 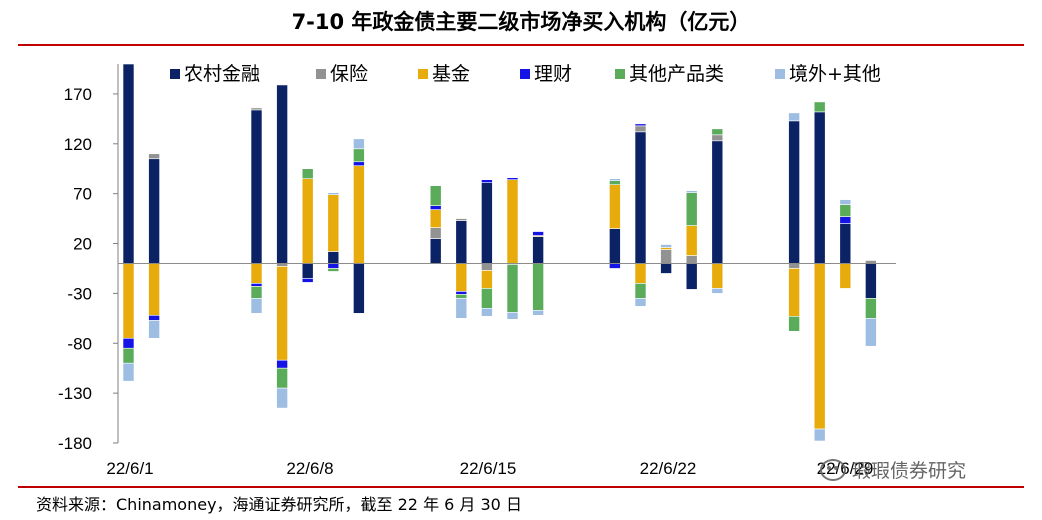 I want to click on y-tick-label-4: -30, so click(x=79, y=293).